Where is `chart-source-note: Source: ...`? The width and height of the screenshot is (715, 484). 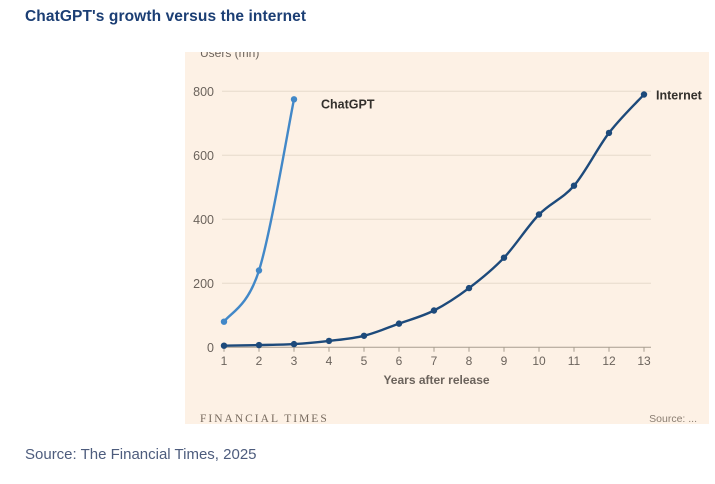 chart-source-note: Source: ... is located at coordinates (673, 418).